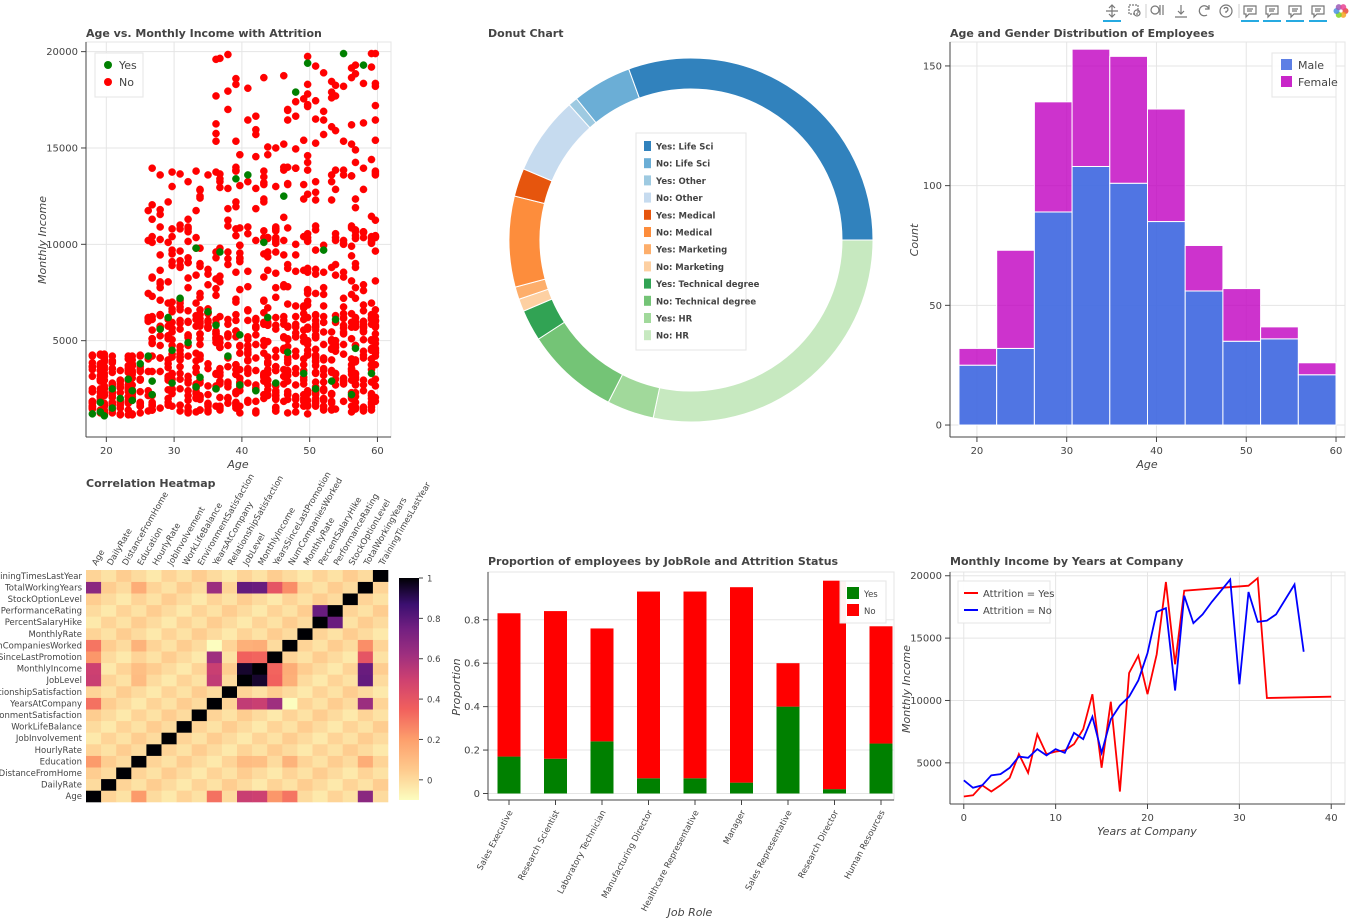 Image resolution: width=1357 pixels, height=923 pixels. What do you see at coordinates (1336, 451) in the screenshot?
I see `histogram-x-tick-label: 60` at bounding box center [1336, 451].